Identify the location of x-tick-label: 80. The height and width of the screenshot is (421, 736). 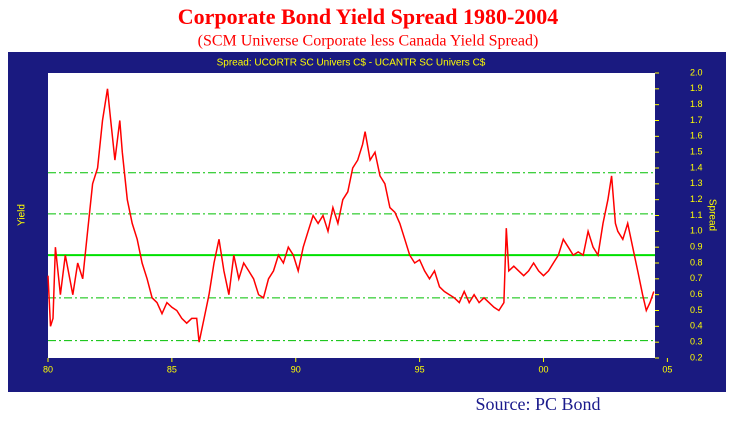
(48, 369).